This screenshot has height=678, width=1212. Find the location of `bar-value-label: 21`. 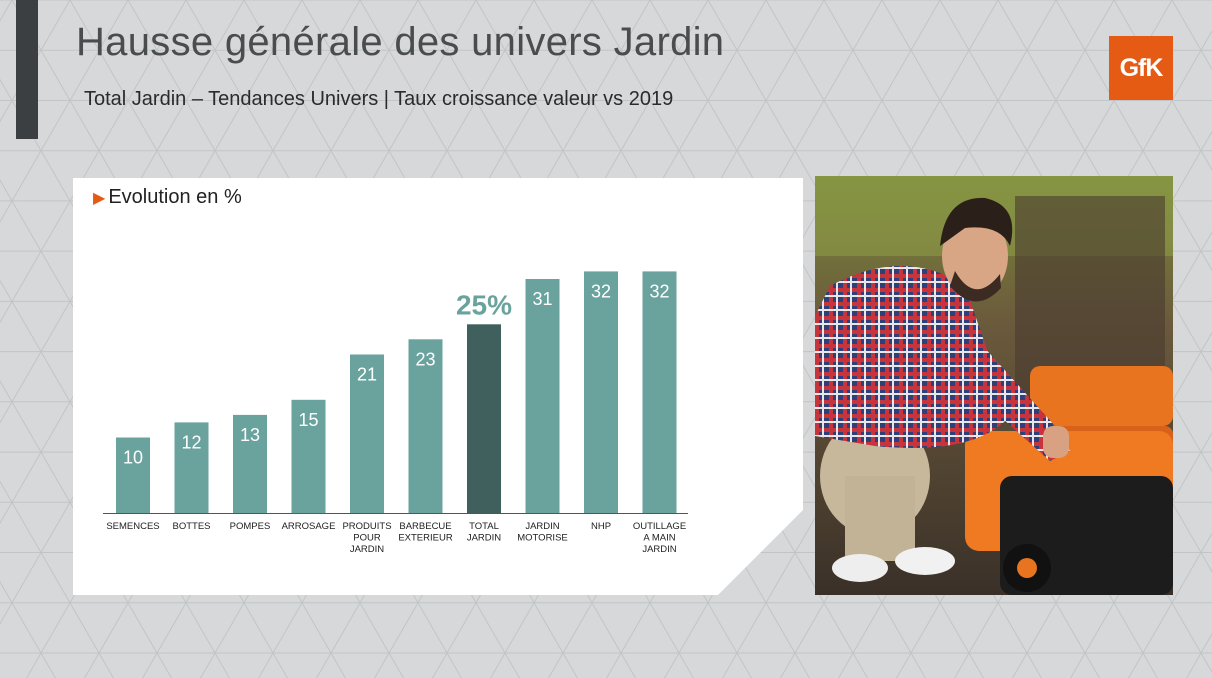

bar-value-label: 21 is located at coordinates (367, 375).